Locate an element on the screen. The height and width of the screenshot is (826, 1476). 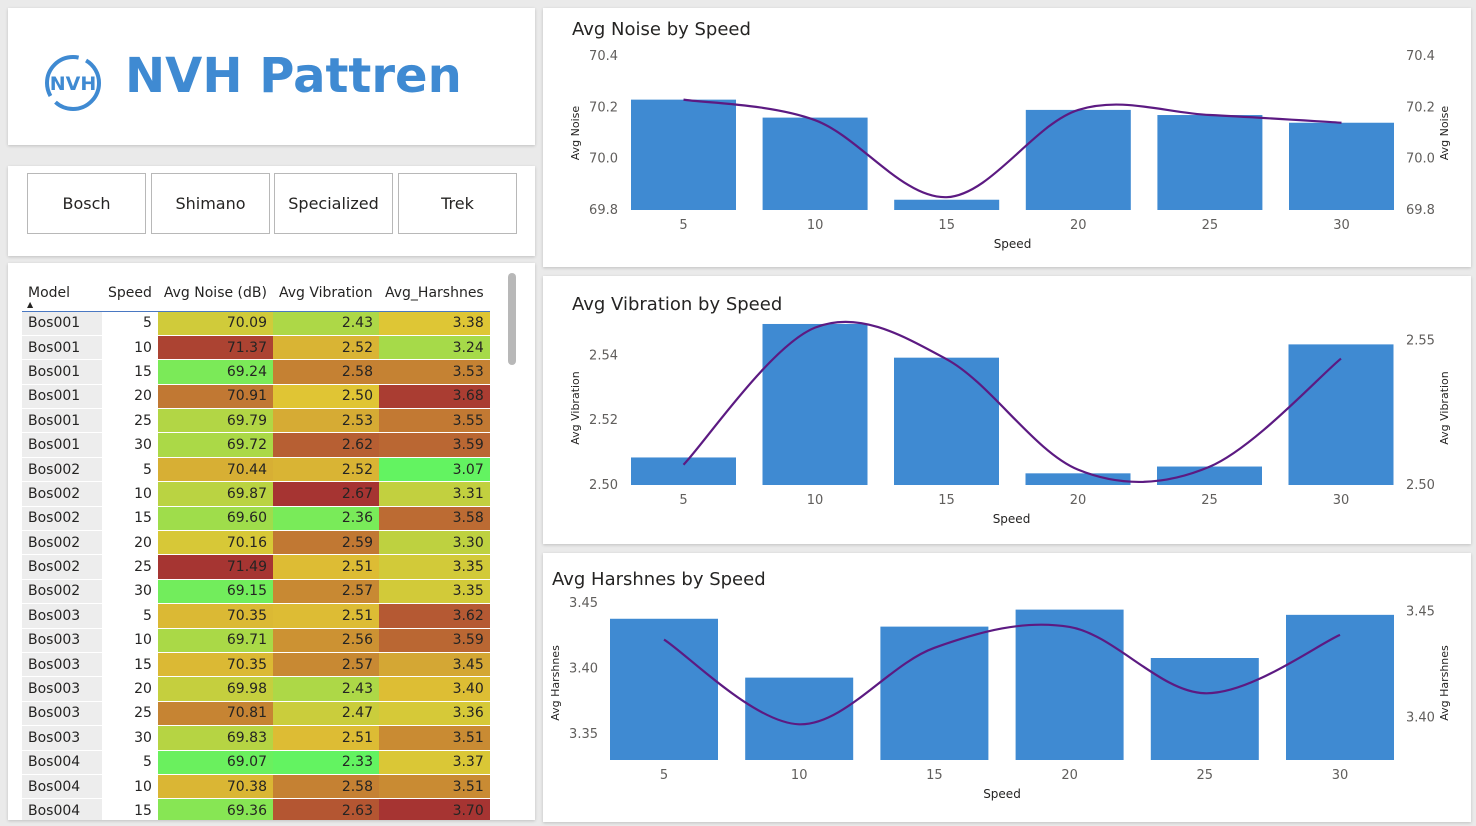
column-header-avg-harshnes: Avg_Harshnes is located at coordinates (434, 293).